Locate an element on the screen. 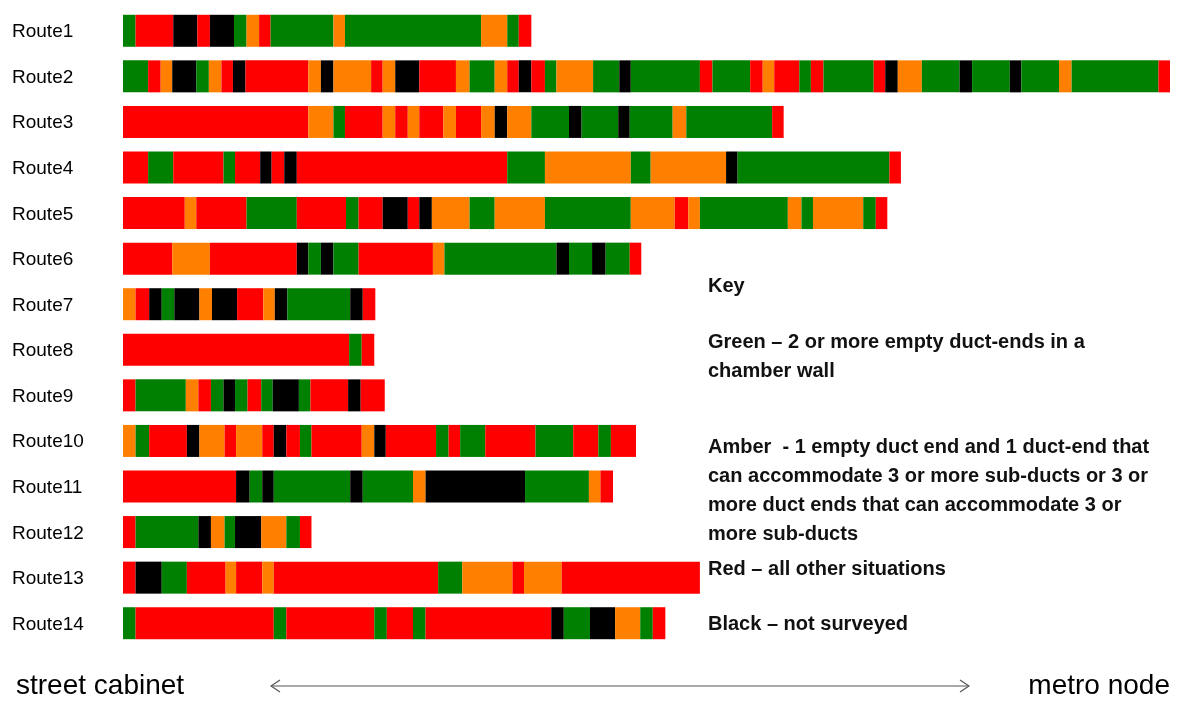  y-tick-label: Route9 is located at coordinates (43, 395).